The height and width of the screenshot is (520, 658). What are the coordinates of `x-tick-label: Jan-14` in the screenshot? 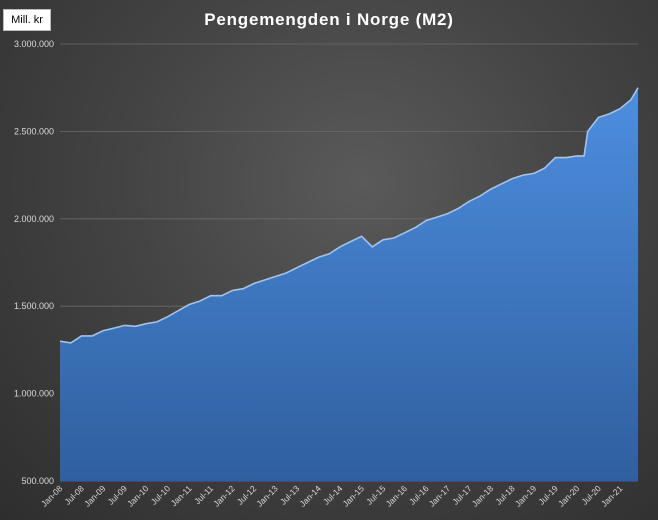 It's located at (310, 496).